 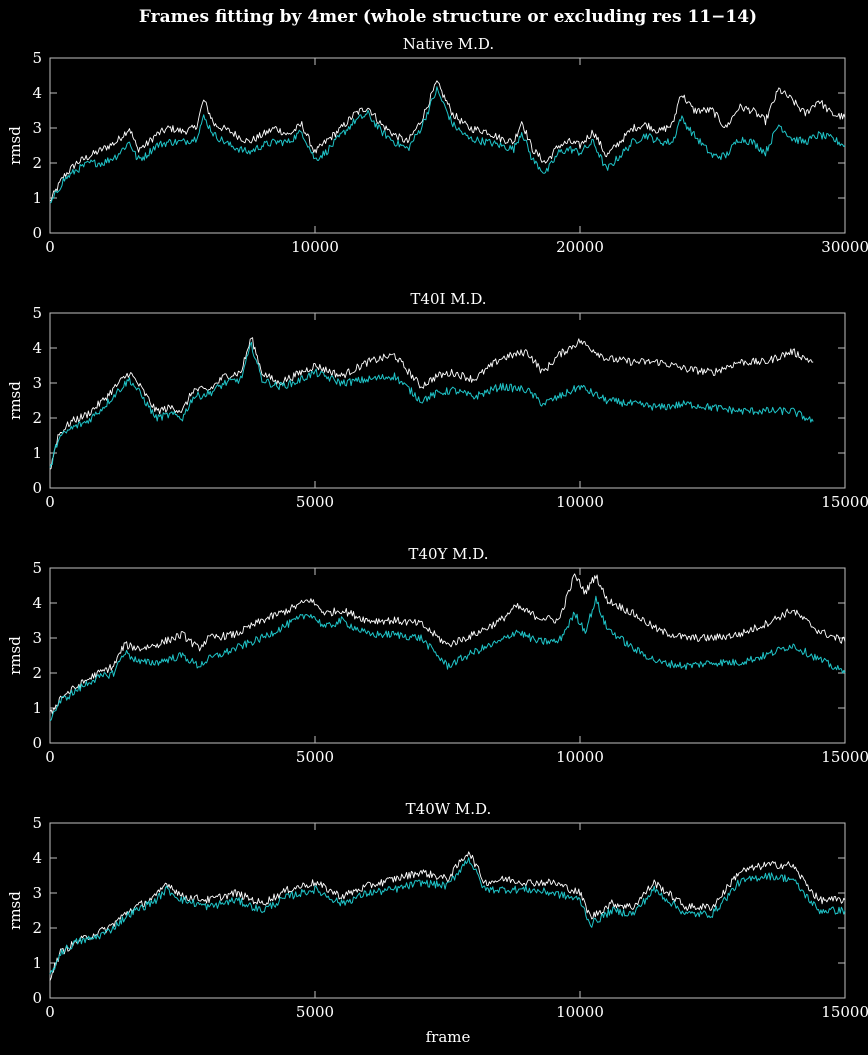 What do you see at coordinates (580, 247) in the screenshot?
I see `x-tick-label: 20000` at bounding box center [580, 247].